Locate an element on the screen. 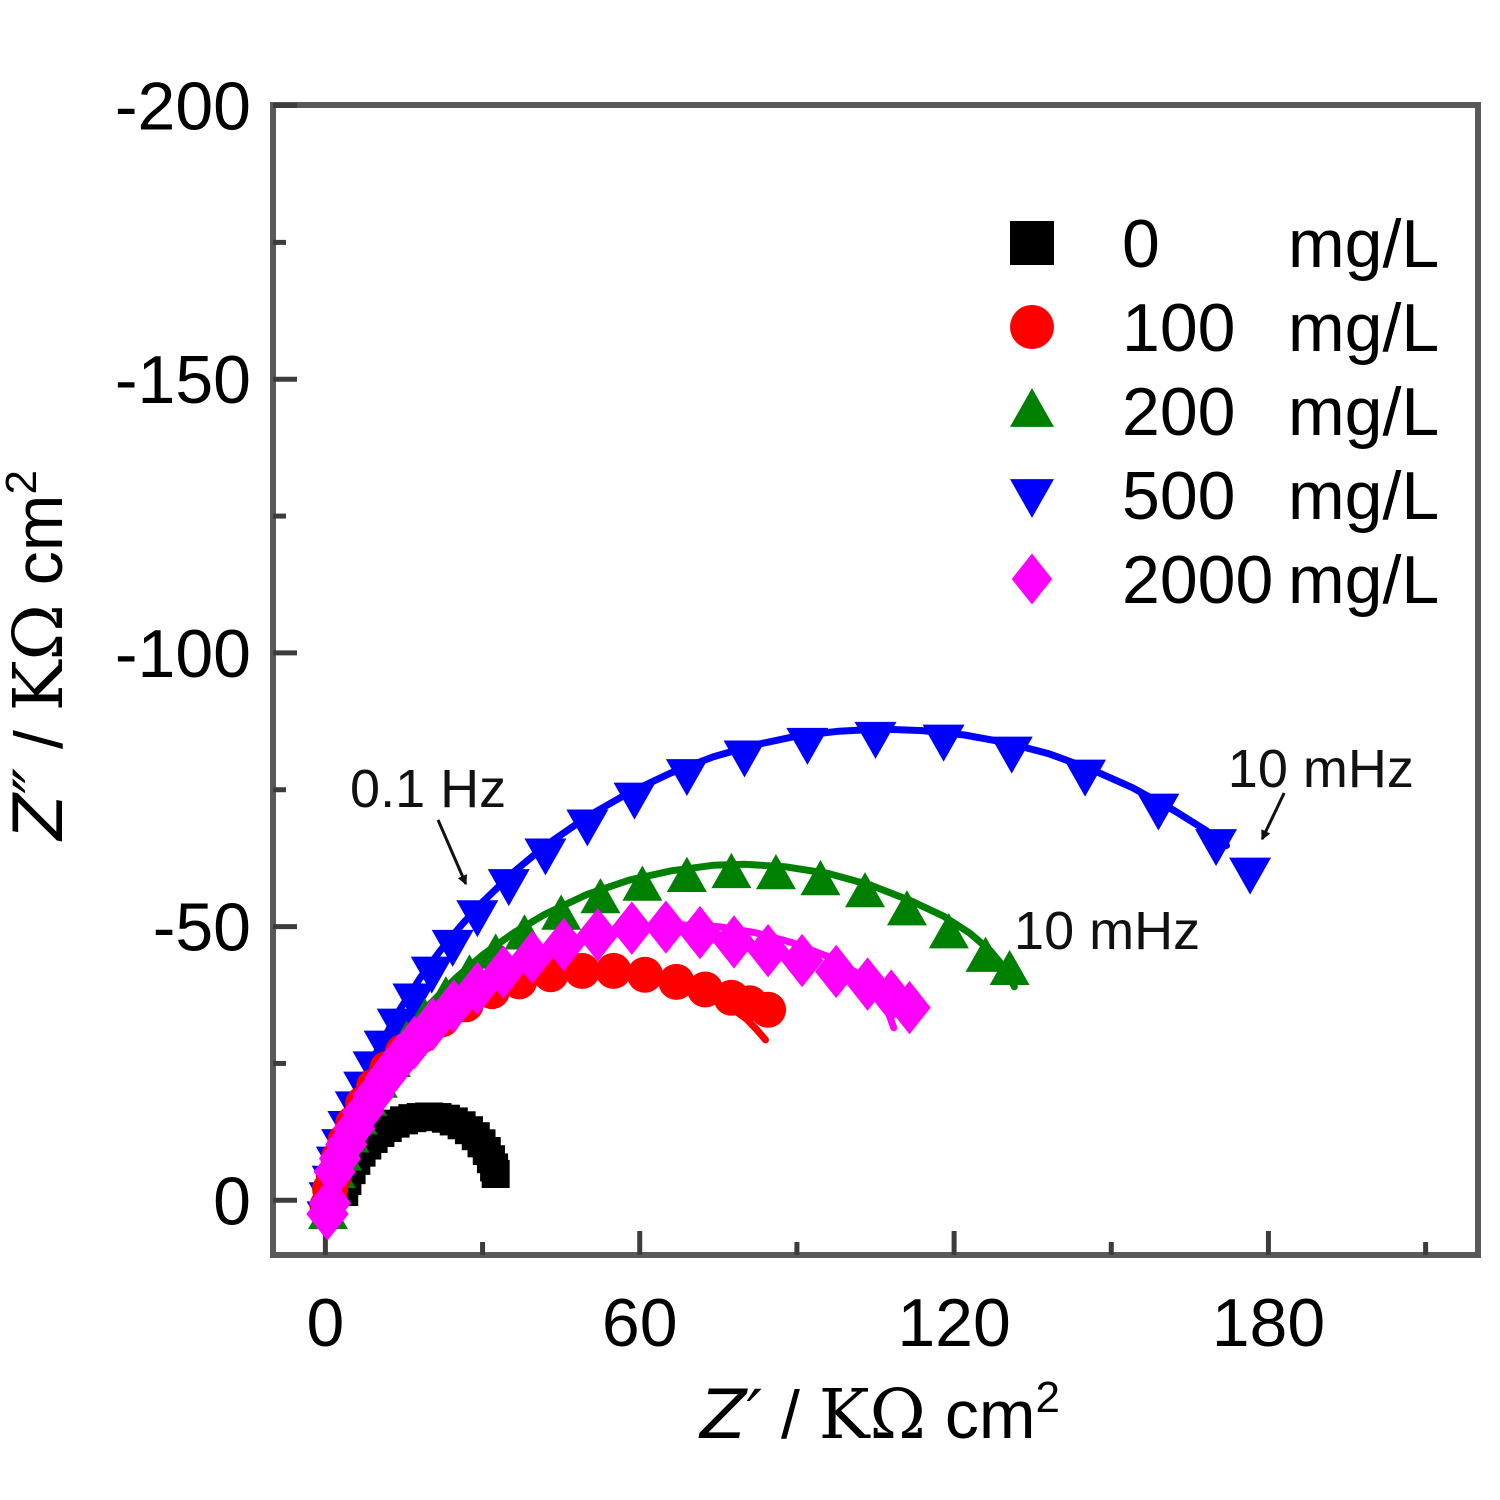 The width and height of the screenshot is (1500, 1500). annotations: 0.1 Hz 10 mHz 10 mHz is located at coordinates (882, 850).